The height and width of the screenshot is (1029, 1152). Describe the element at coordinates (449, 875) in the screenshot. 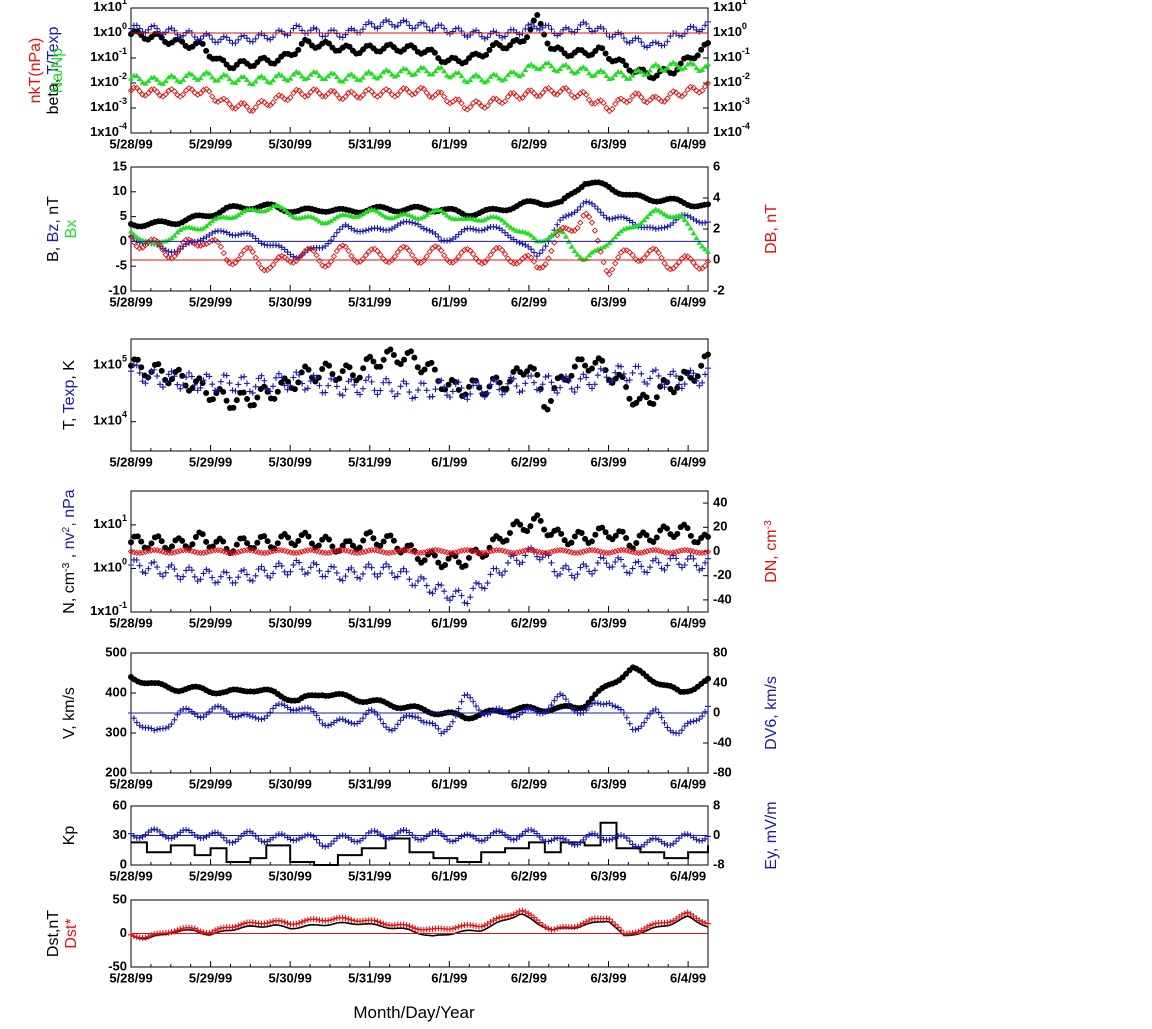

I see `x-tick-label-kp-4: 6/1/99` at that location.